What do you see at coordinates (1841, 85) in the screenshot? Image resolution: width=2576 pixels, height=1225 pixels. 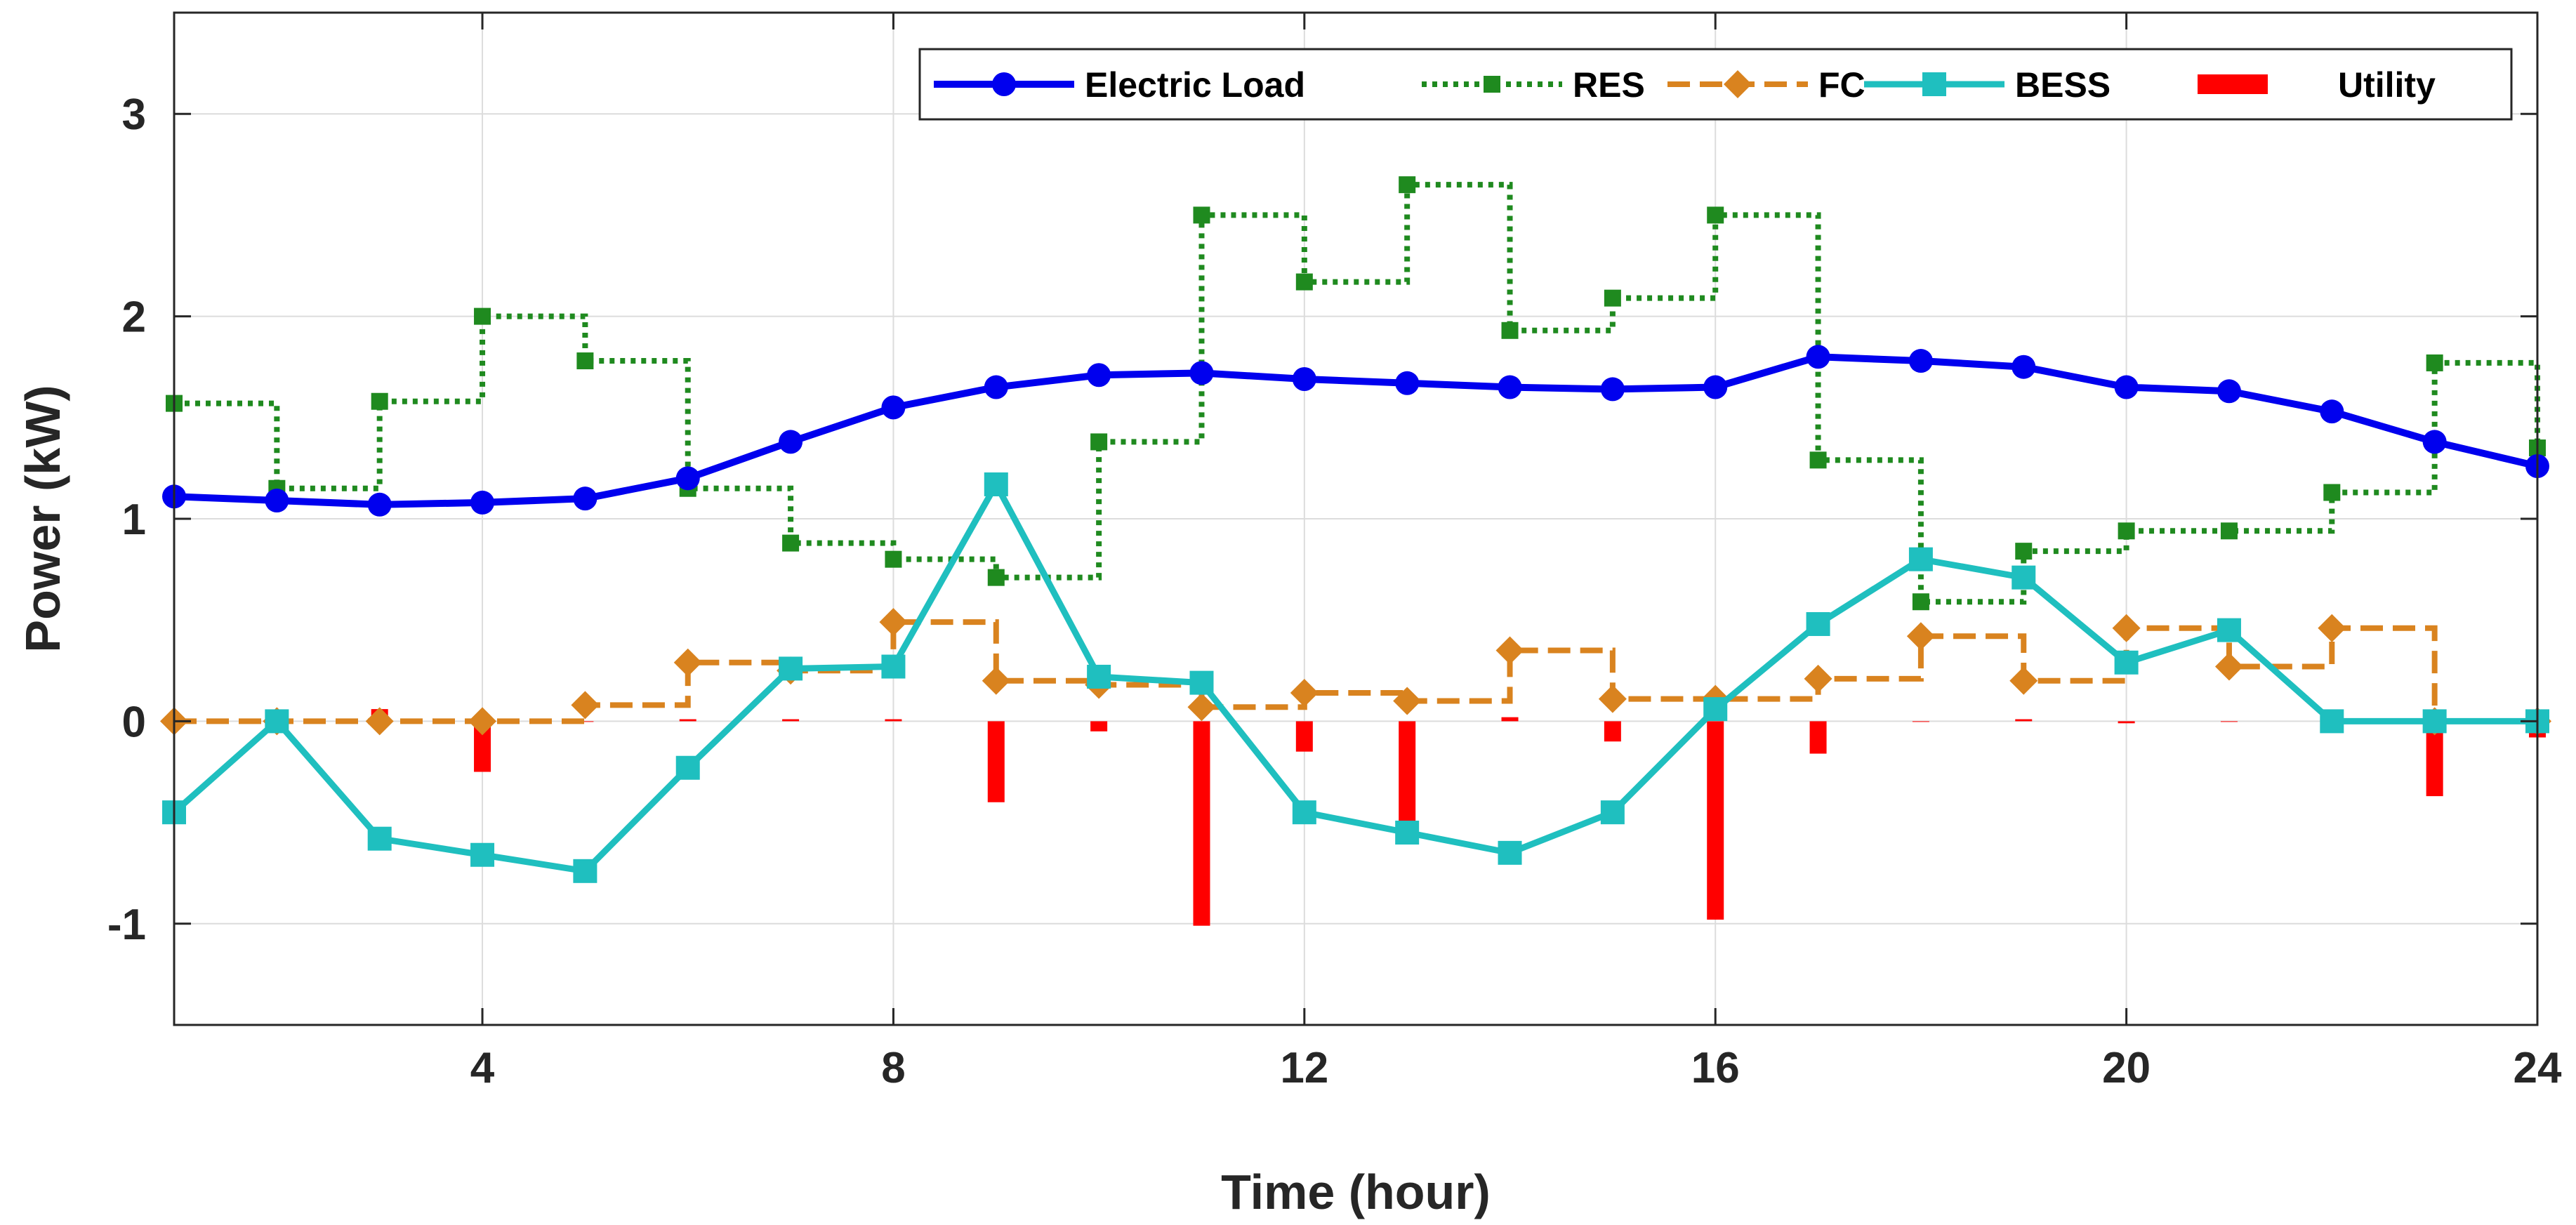 I see `legend-label: FC` at bounding box center [1841, 85].